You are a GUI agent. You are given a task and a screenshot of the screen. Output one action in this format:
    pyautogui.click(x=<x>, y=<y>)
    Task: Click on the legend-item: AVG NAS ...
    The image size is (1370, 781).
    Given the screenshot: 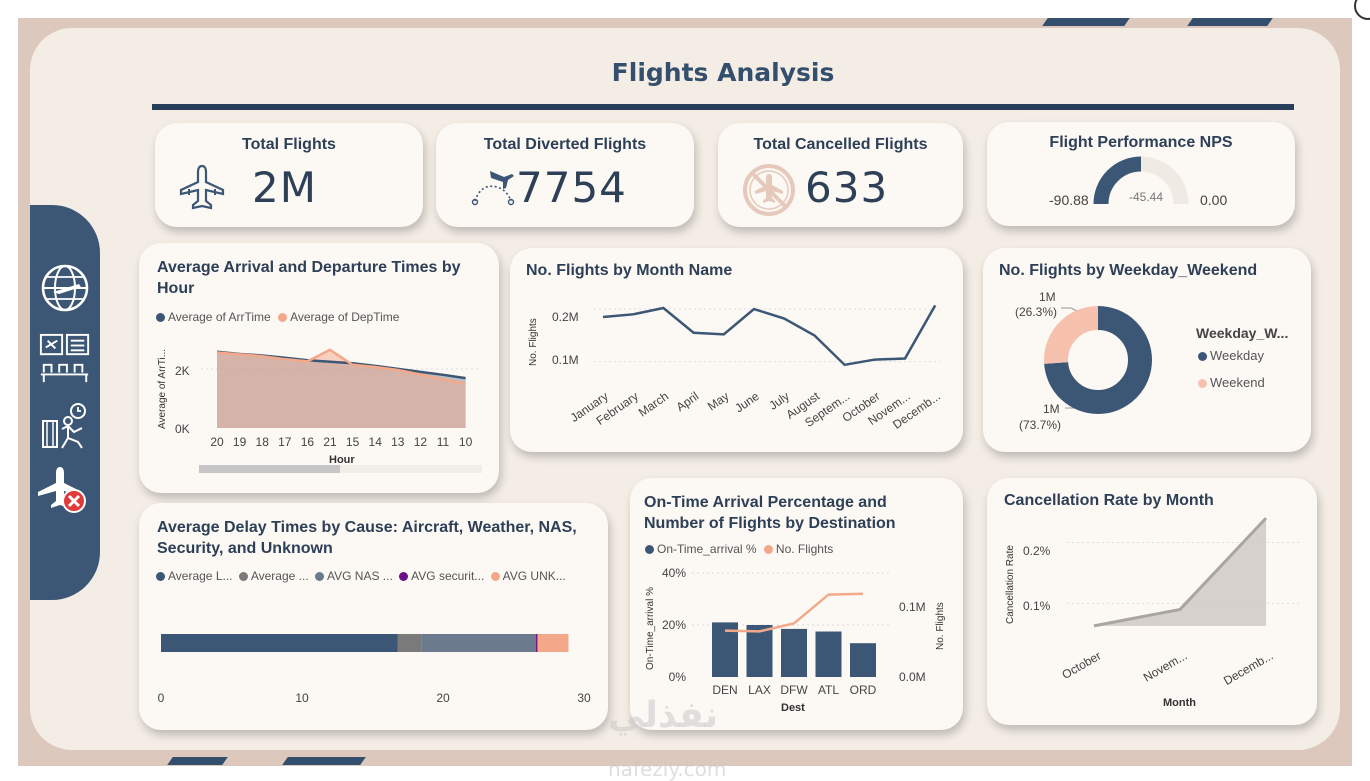 What is the action you would take?
    pyautogui.click(x=354, y=576)
    